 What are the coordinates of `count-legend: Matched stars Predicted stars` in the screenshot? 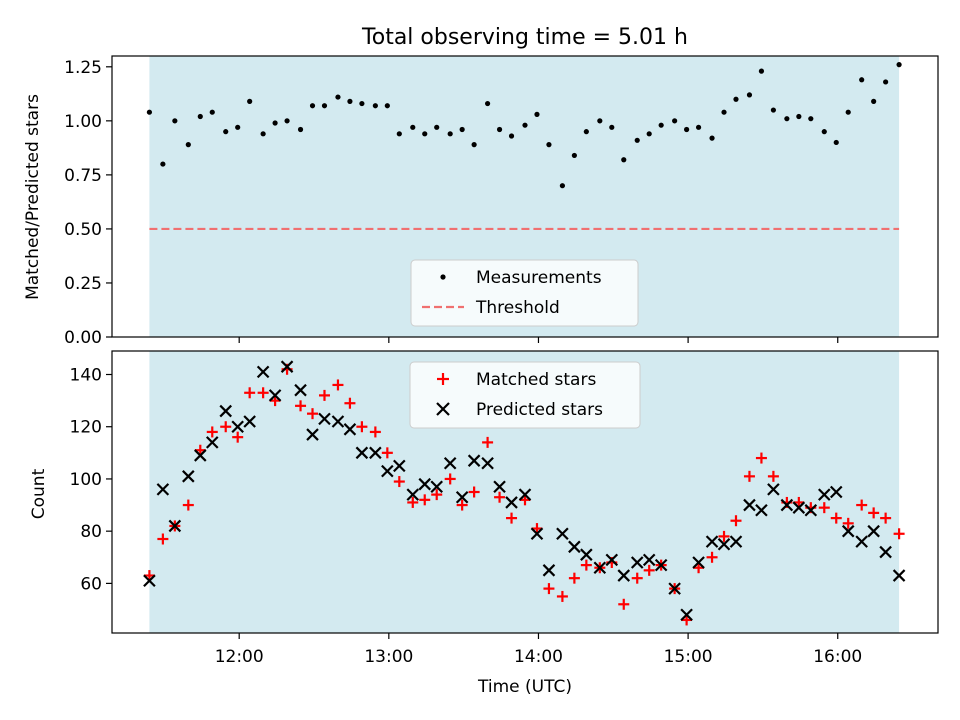 It's located at (525, 395).